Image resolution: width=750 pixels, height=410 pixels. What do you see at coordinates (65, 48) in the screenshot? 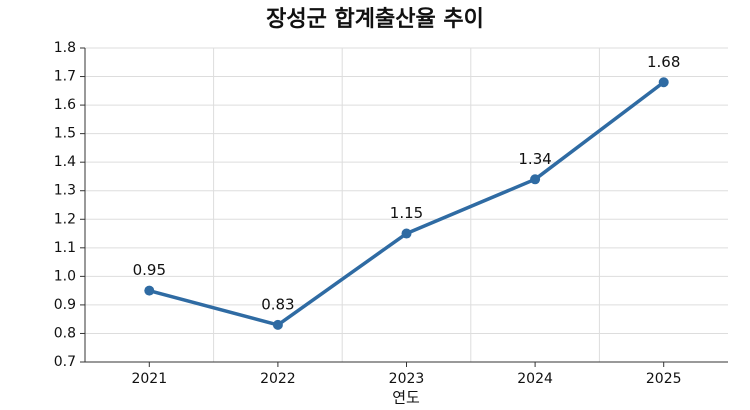
I see `y-tick-label: 1.8` at bounding box center [65, 48].